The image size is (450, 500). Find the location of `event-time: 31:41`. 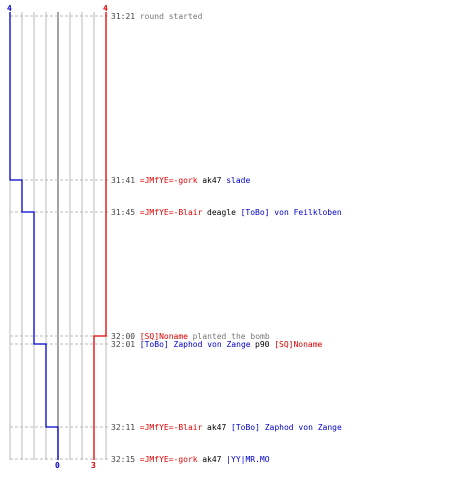

event-time: 31:41 is located at coordinates (123, 180).